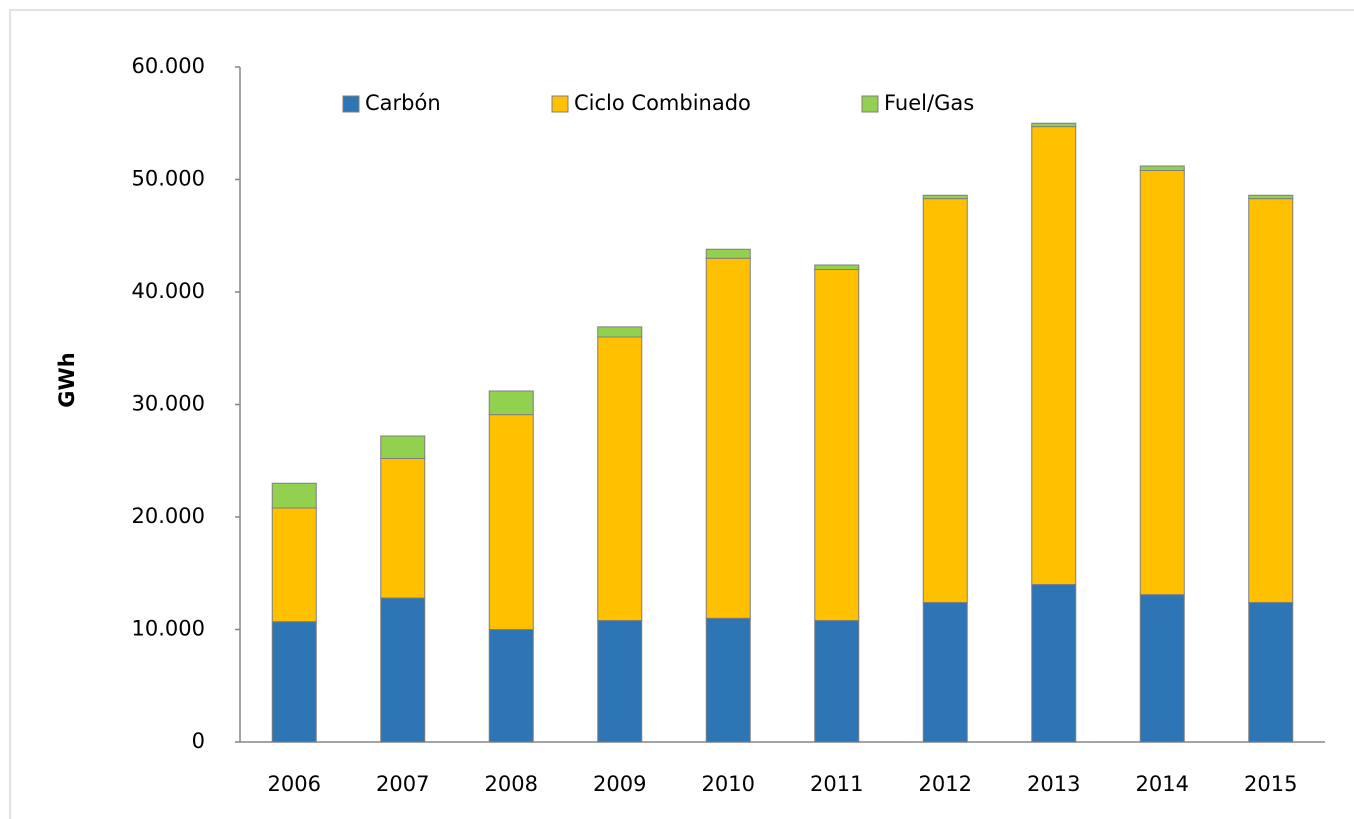  I want to click on y-tick-label: 20.000, so click(168, 516).